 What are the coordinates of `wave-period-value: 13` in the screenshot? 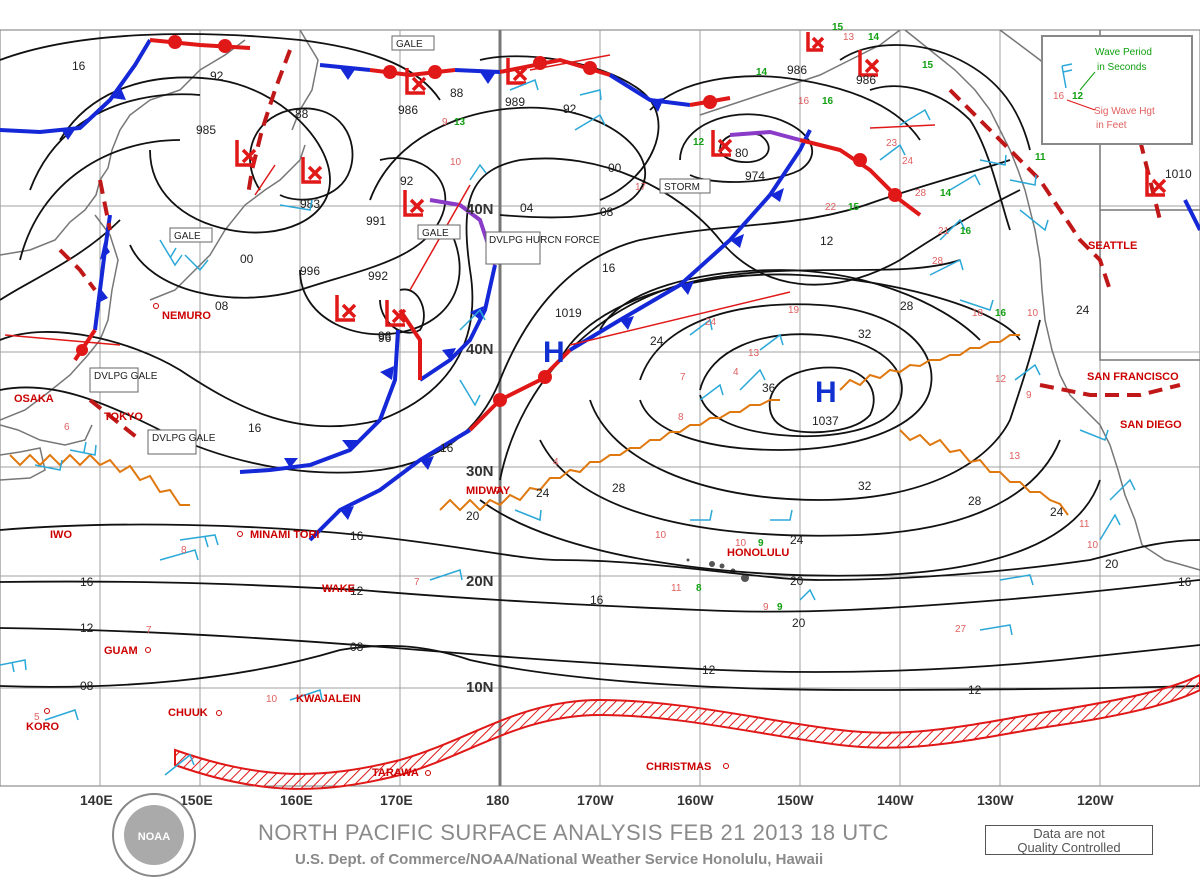 It's located at (460, 122).